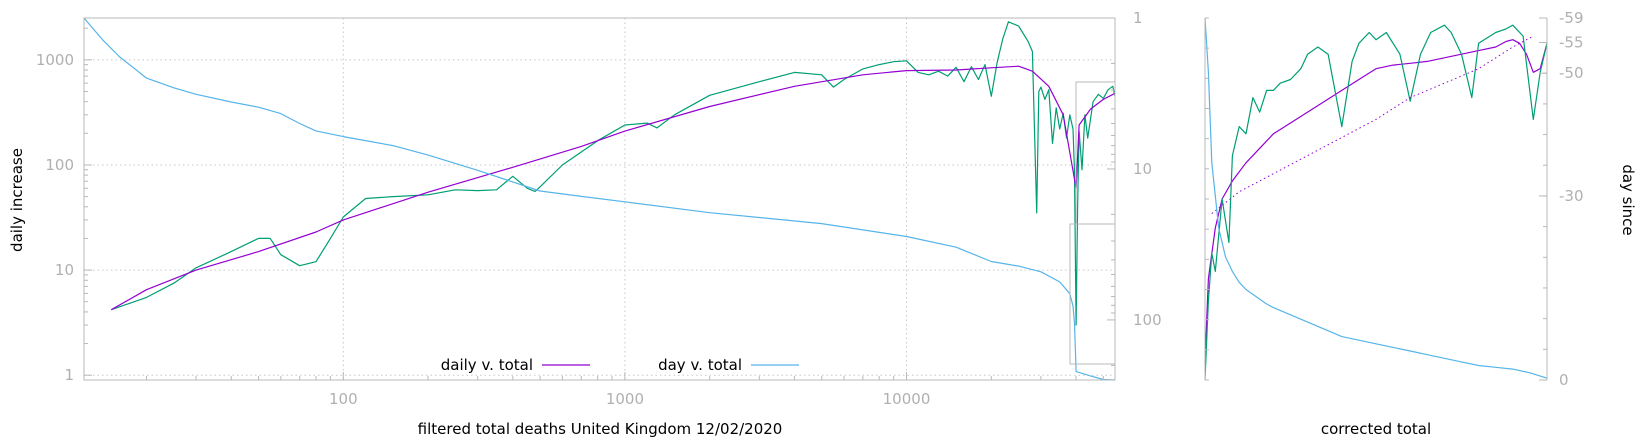  I want to click on y2-tick-label: 10, so click(1142, 169).